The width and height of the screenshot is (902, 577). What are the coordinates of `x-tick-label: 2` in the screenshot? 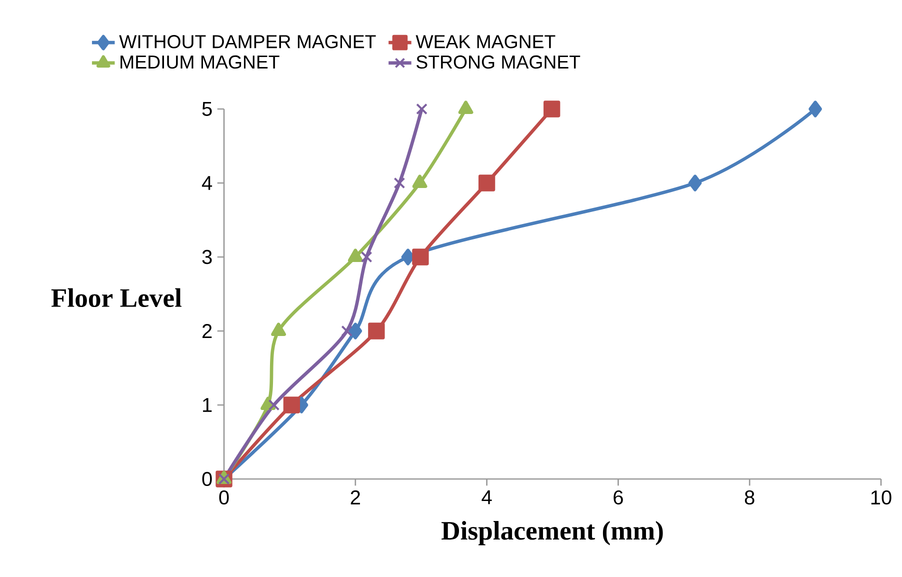 It's located at (355, 497).